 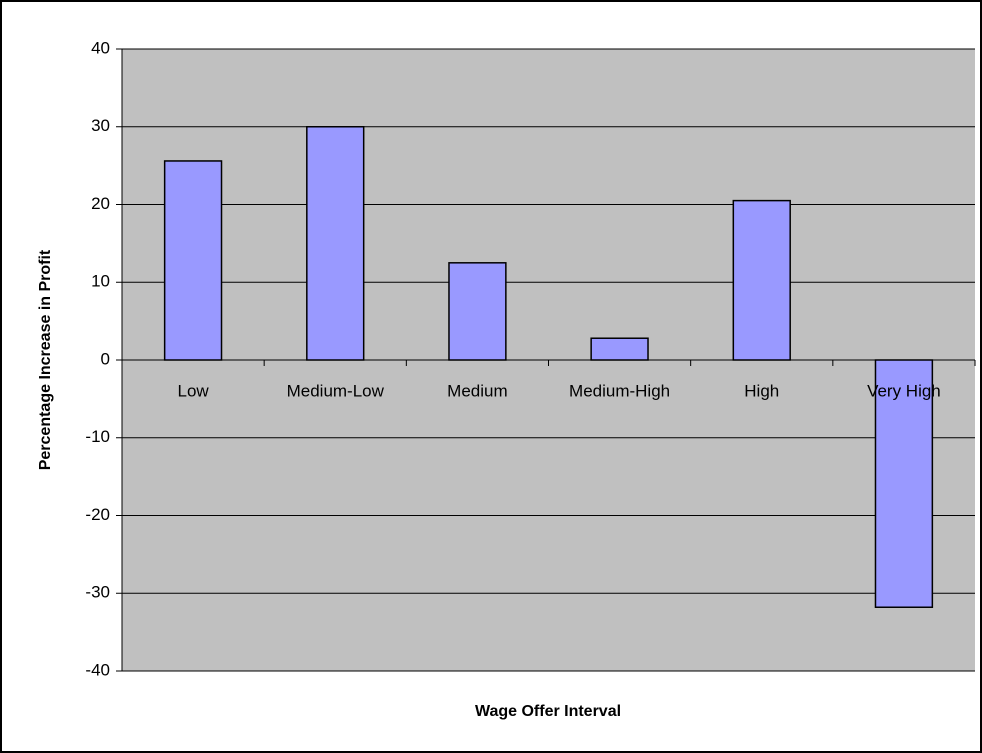 I want to click on y-tick-label: 0, so click(x=105, y=358).